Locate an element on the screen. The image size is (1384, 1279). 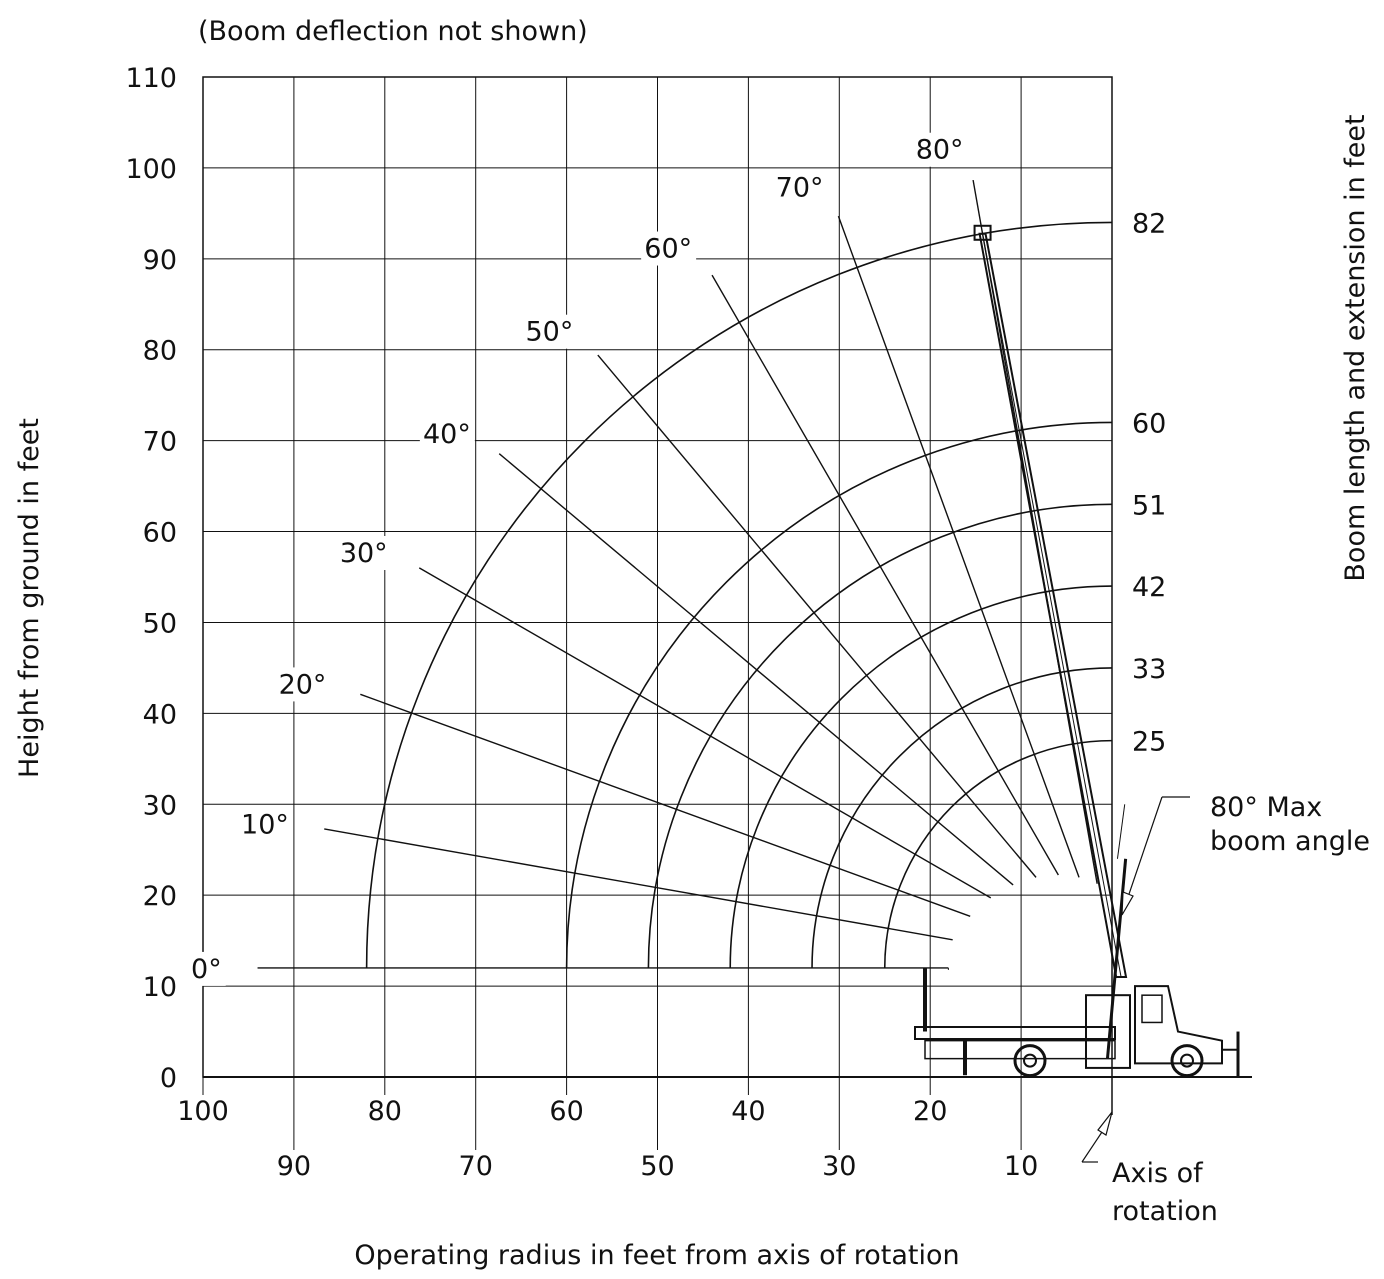
ray-label-70-bg is located at coordinates (800, 187).